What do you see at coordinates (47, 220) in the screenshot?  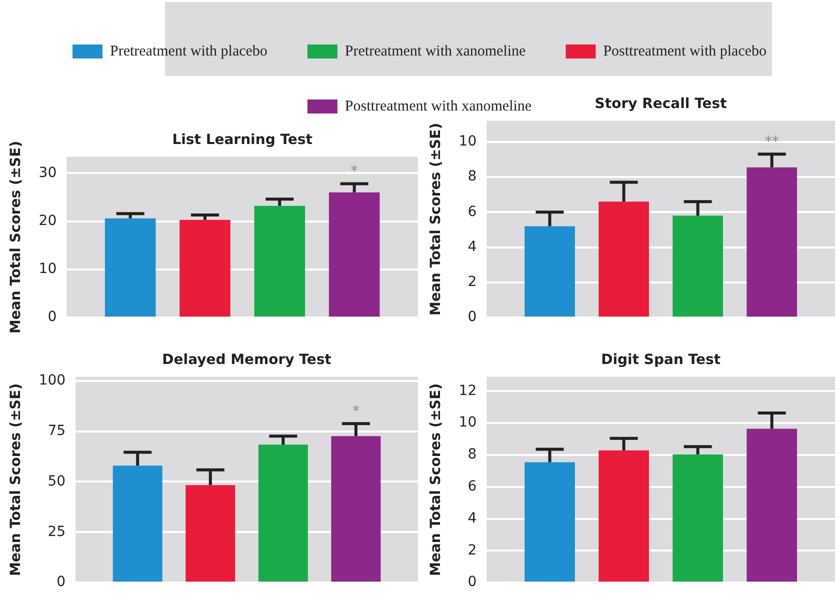 I see `y-tick-label: 20` at bounding box center [47, 220].